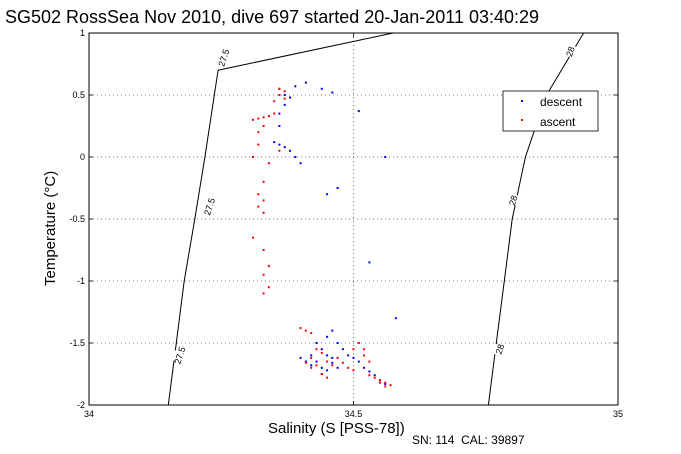 This screenshot has height=454, width=681. I want to click on legend-box, so click(550, 111).